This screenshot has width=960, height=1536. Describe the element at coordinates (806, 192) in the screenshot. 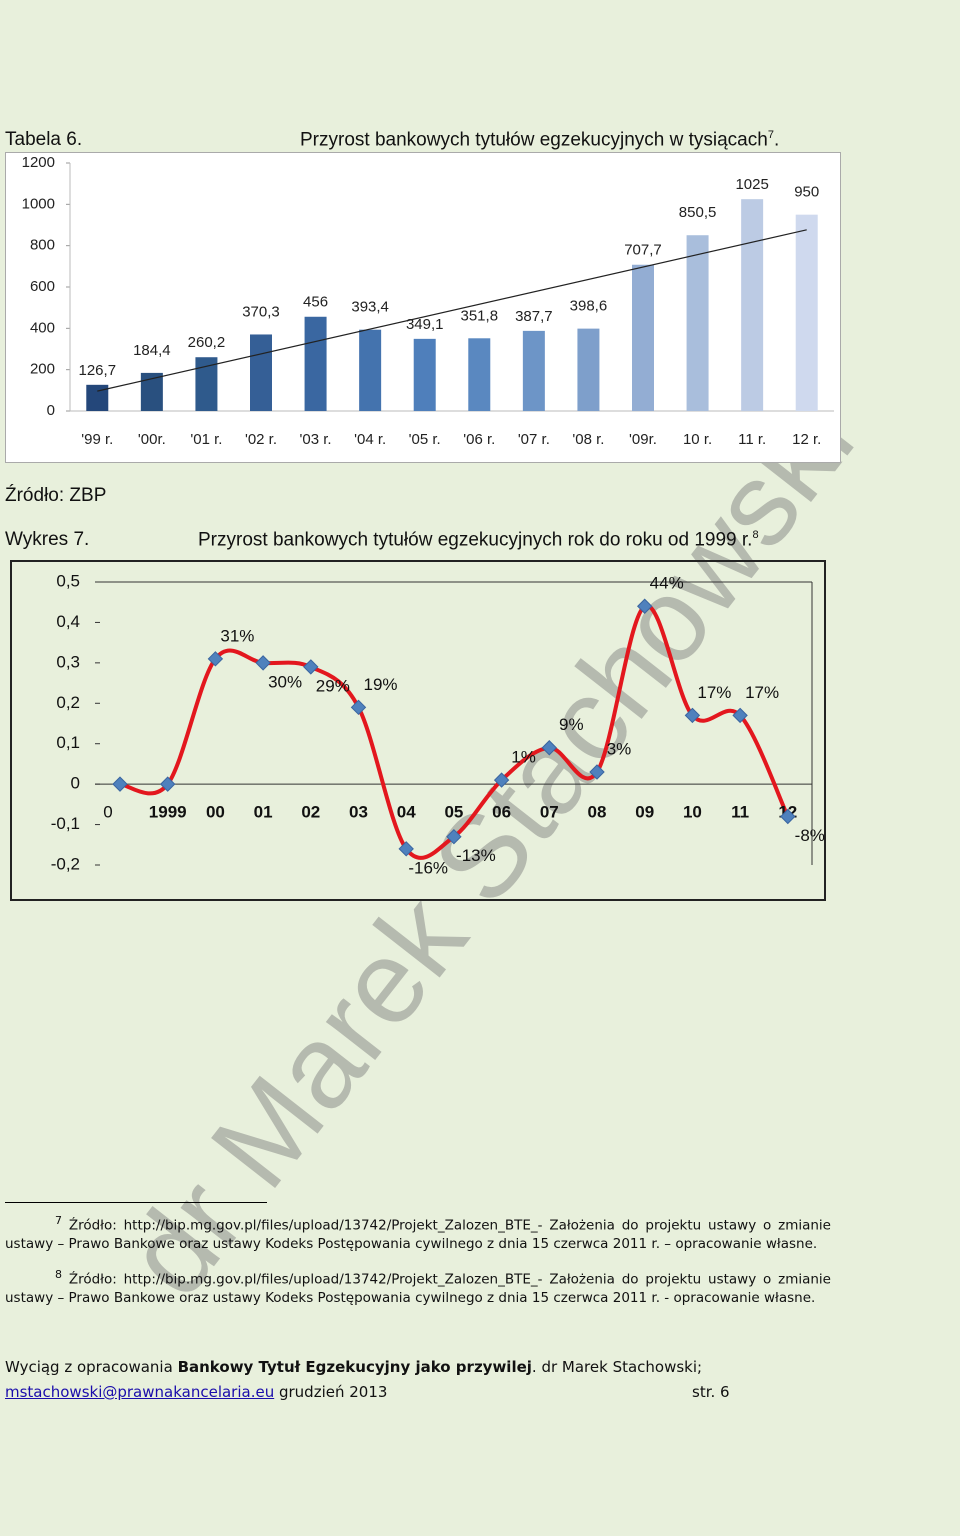

I see `value-label: 950` at that location.